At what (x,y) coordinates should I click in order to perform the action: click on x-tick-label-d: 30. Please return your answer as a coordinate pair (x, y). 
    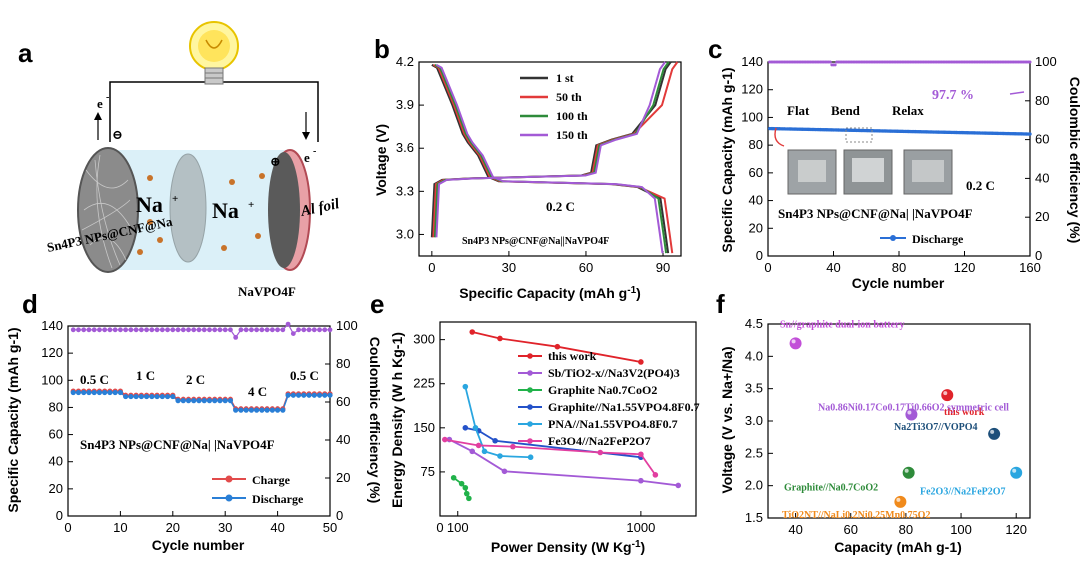
    Looking at the image, I should click on (225, 527).